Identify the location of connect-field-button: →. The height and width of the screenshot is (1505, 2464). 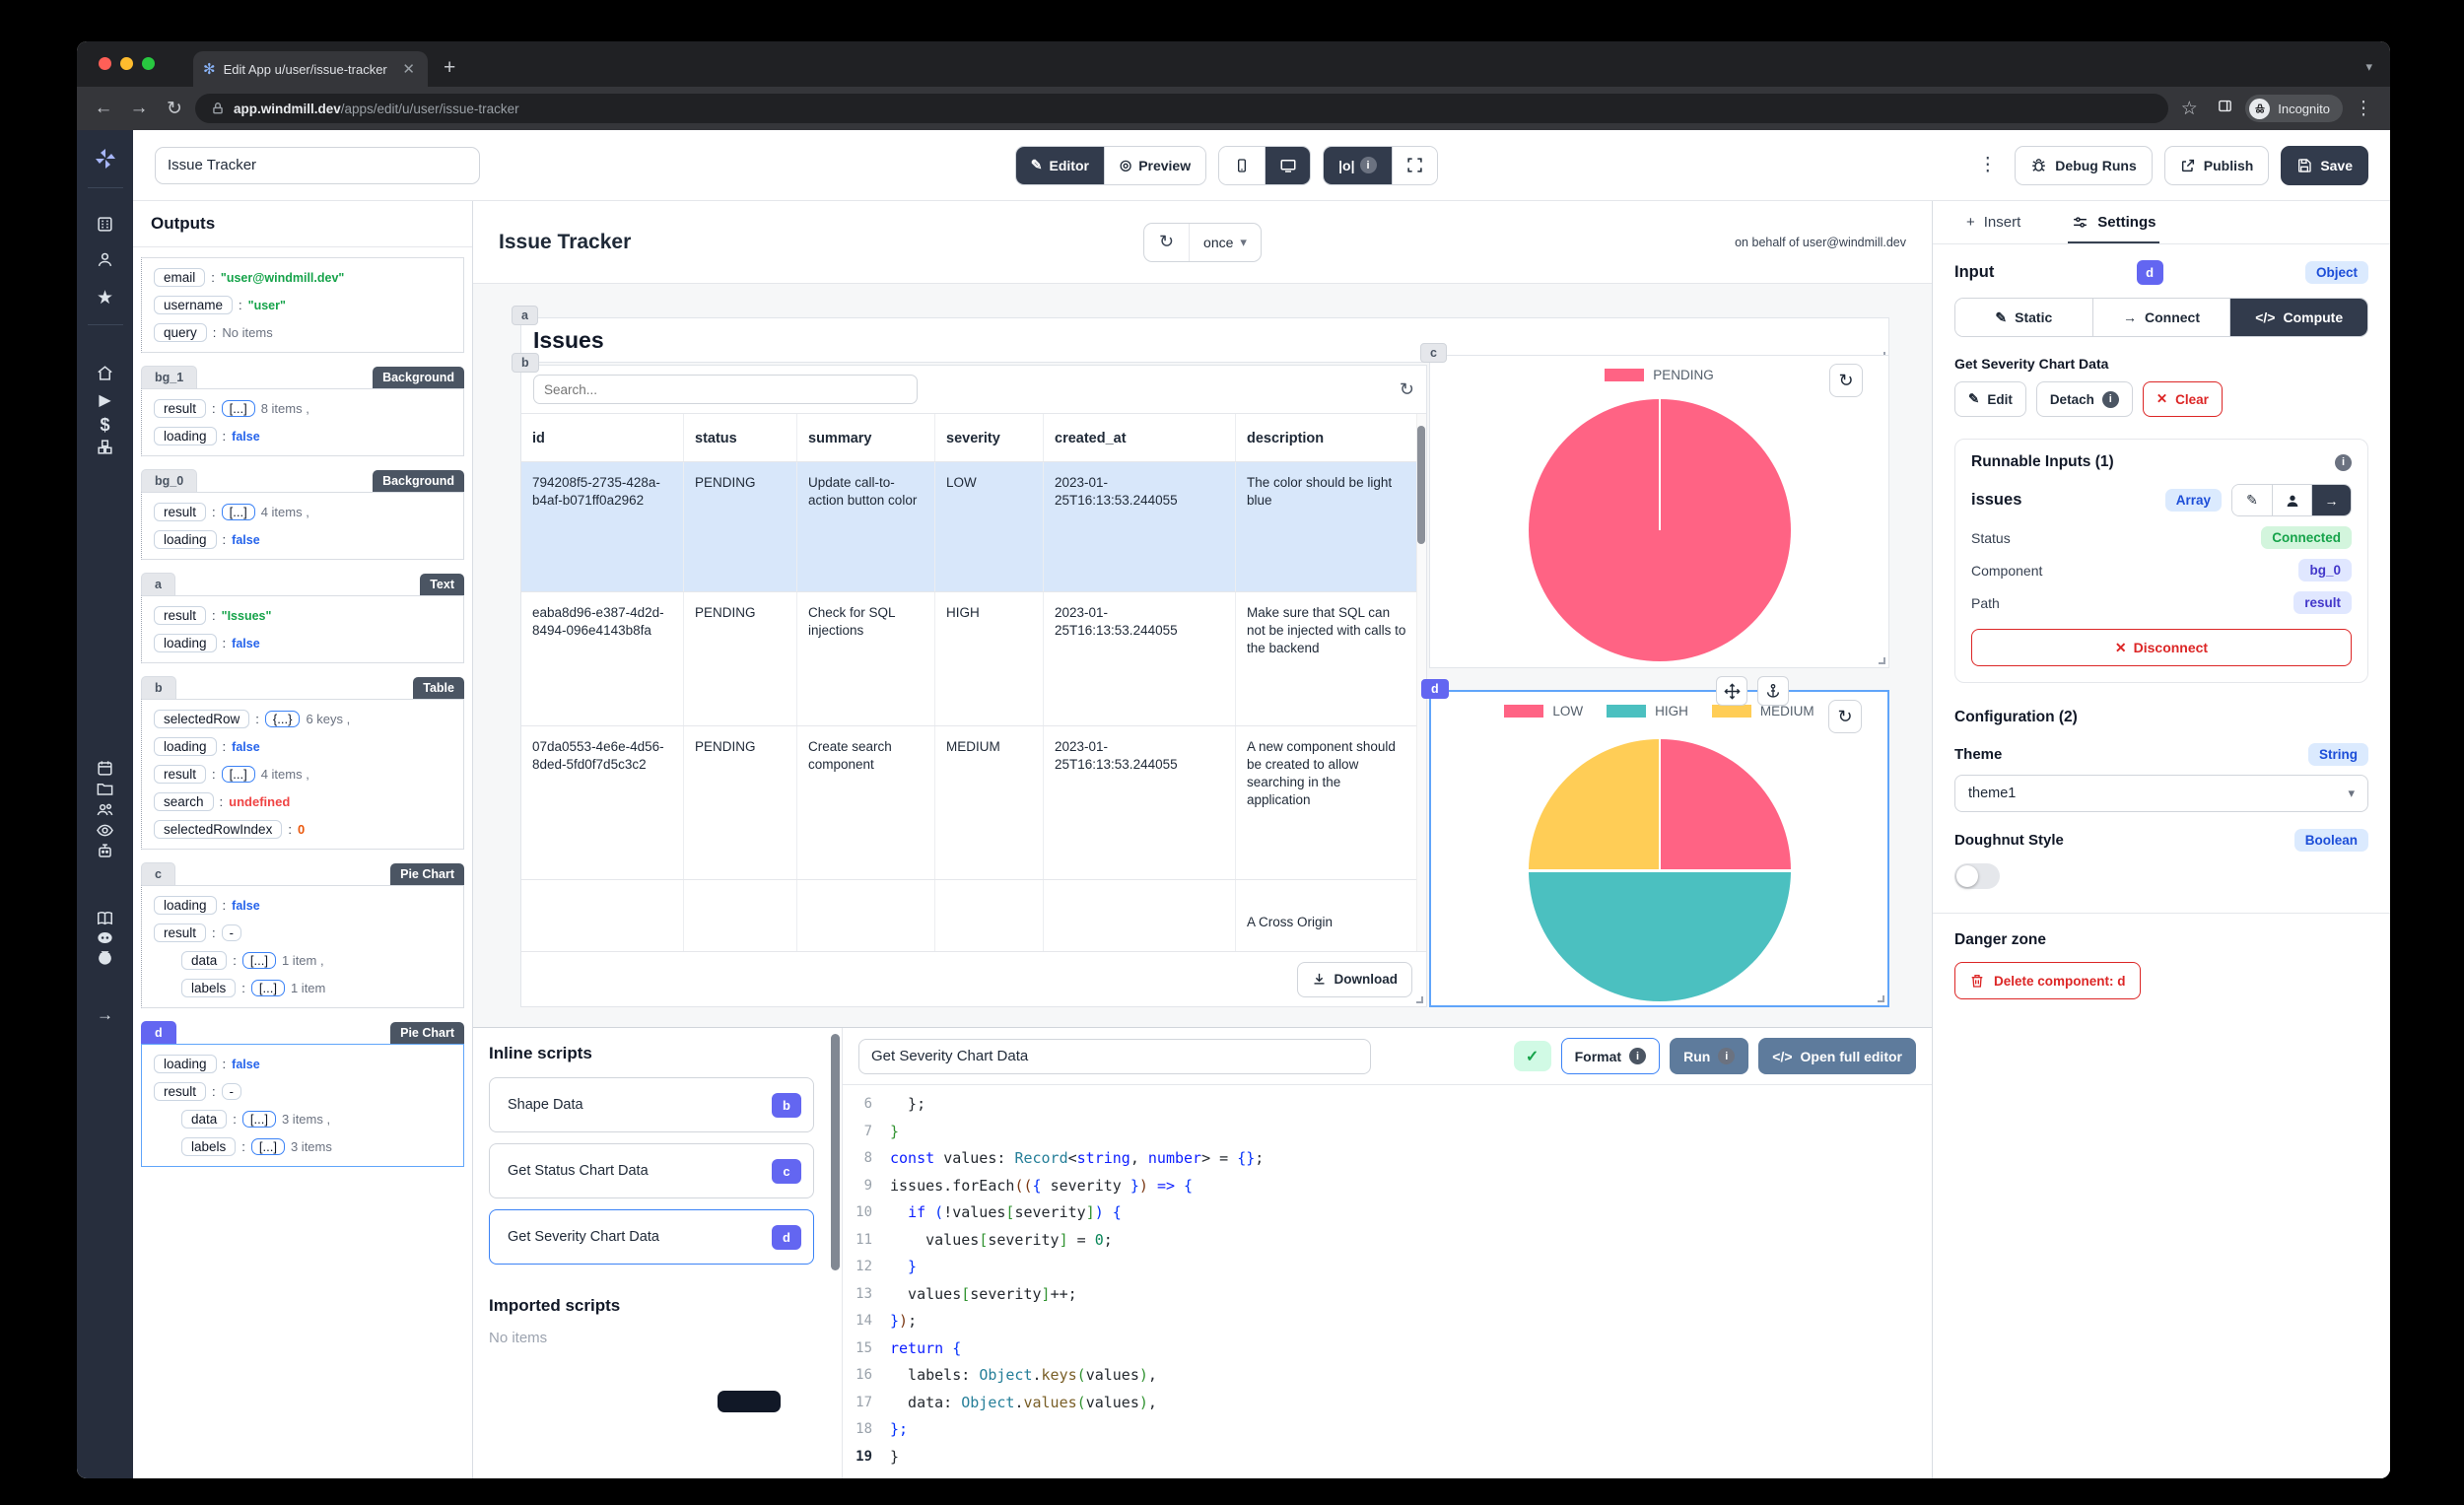
(2331, 500).